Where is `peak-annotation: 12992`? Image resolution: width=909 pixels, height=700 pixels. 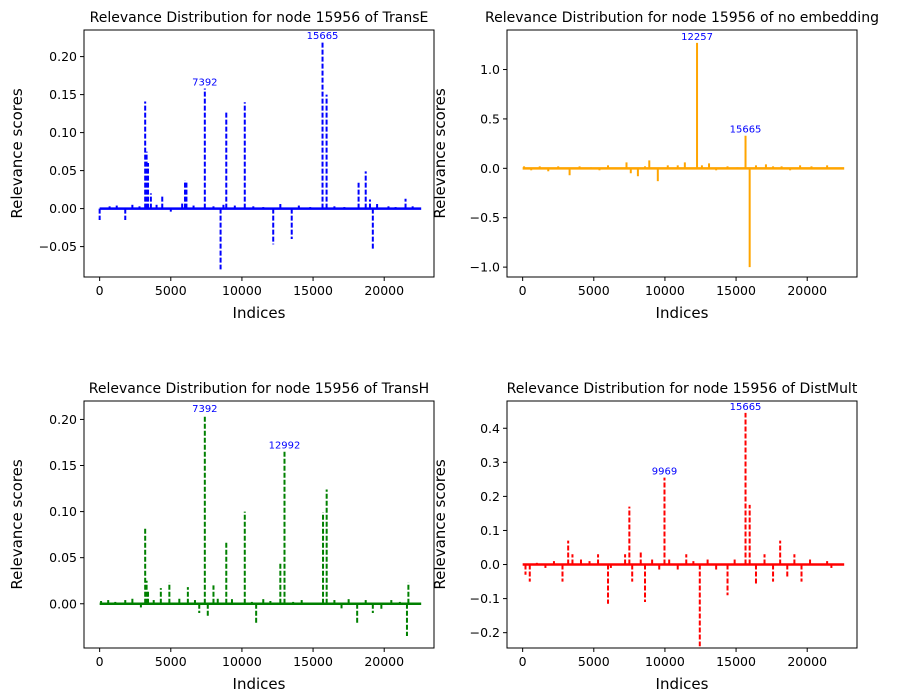
peak-annotation: 12992 is located at coordinates (285, 446).